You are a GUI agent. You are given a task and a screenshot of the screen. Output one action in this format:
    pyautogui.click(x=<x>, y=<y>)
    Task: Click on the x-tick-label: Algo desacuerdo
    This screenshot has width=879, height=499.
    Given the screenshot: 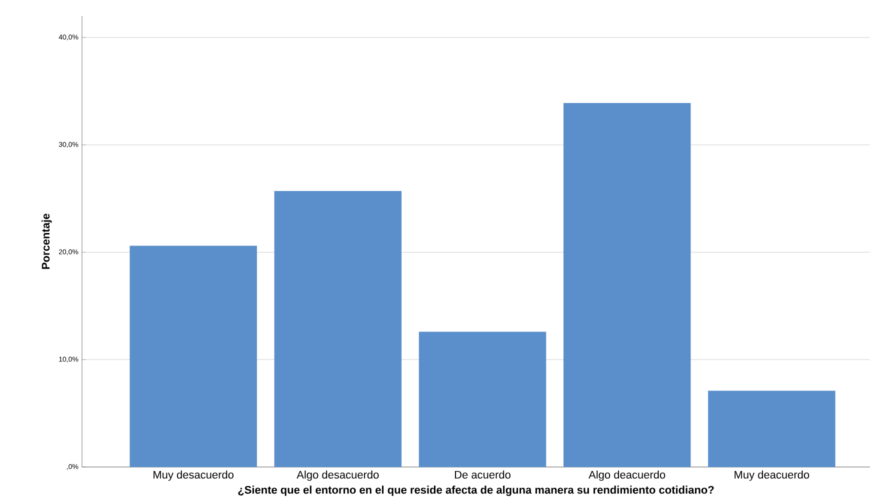 What is the action you would take?
    pyautogui.click(x=337, y=475)
    